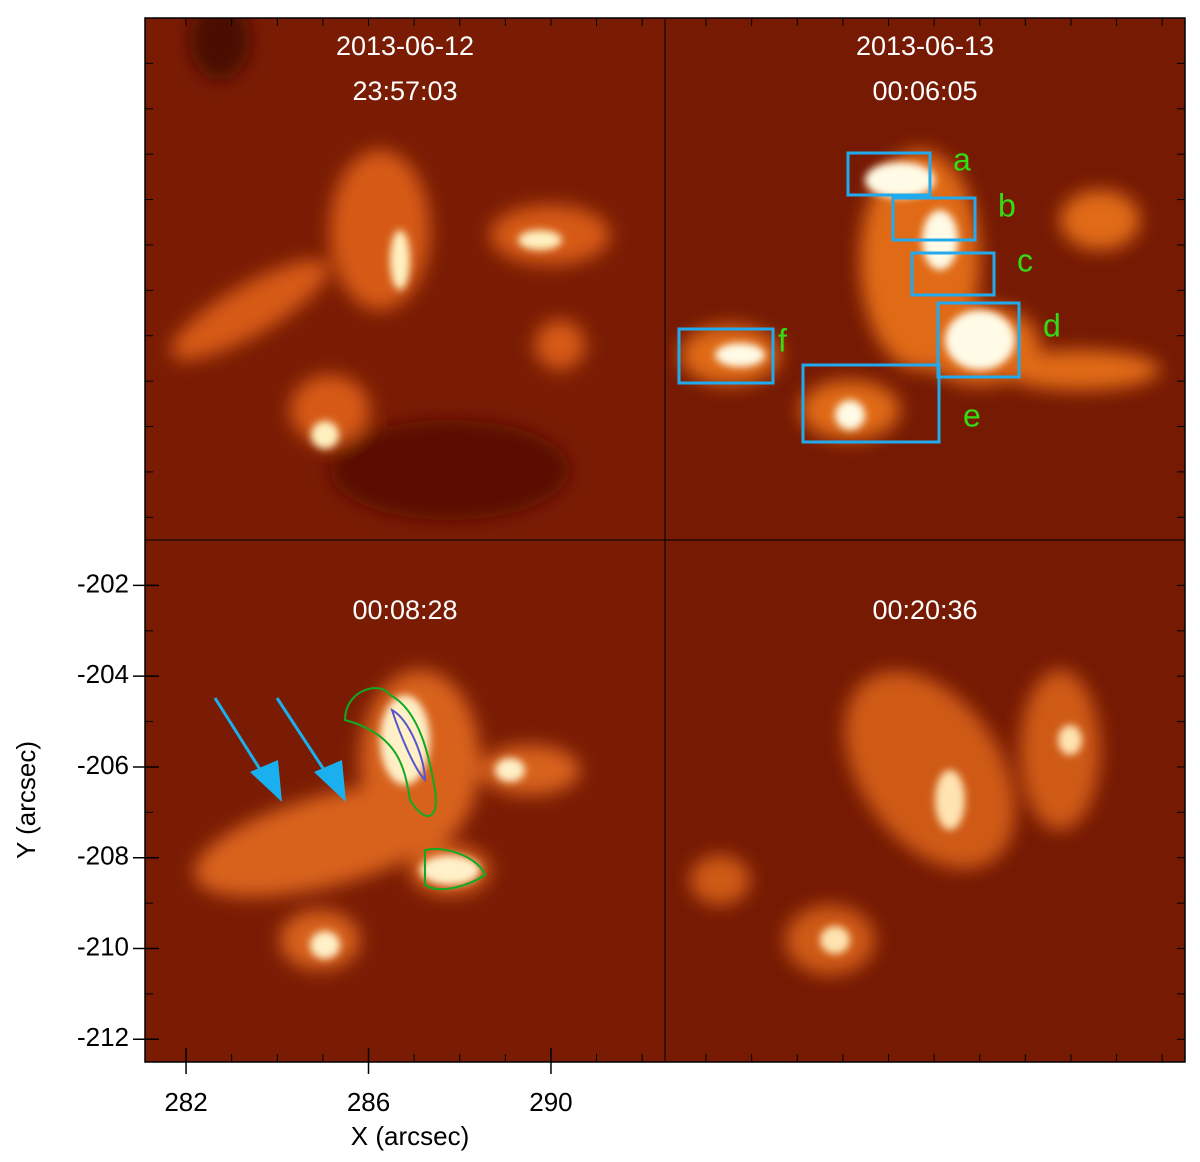  What do you see at coordinates (1007, 205) in the screenshot?
I see `box-label: b` at bounding box center [1007, 205].